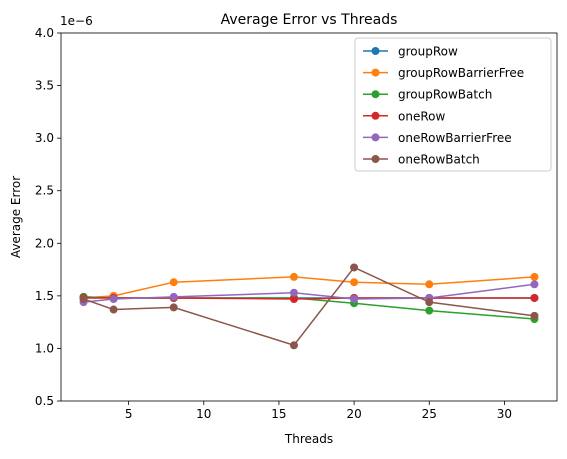 The width and height of the screenshot is (567, 459). What do you see at coordinates (439, 160) in the screenshot?
I see `legend-label: oneRowBatch` at bounding box center [439, 160].